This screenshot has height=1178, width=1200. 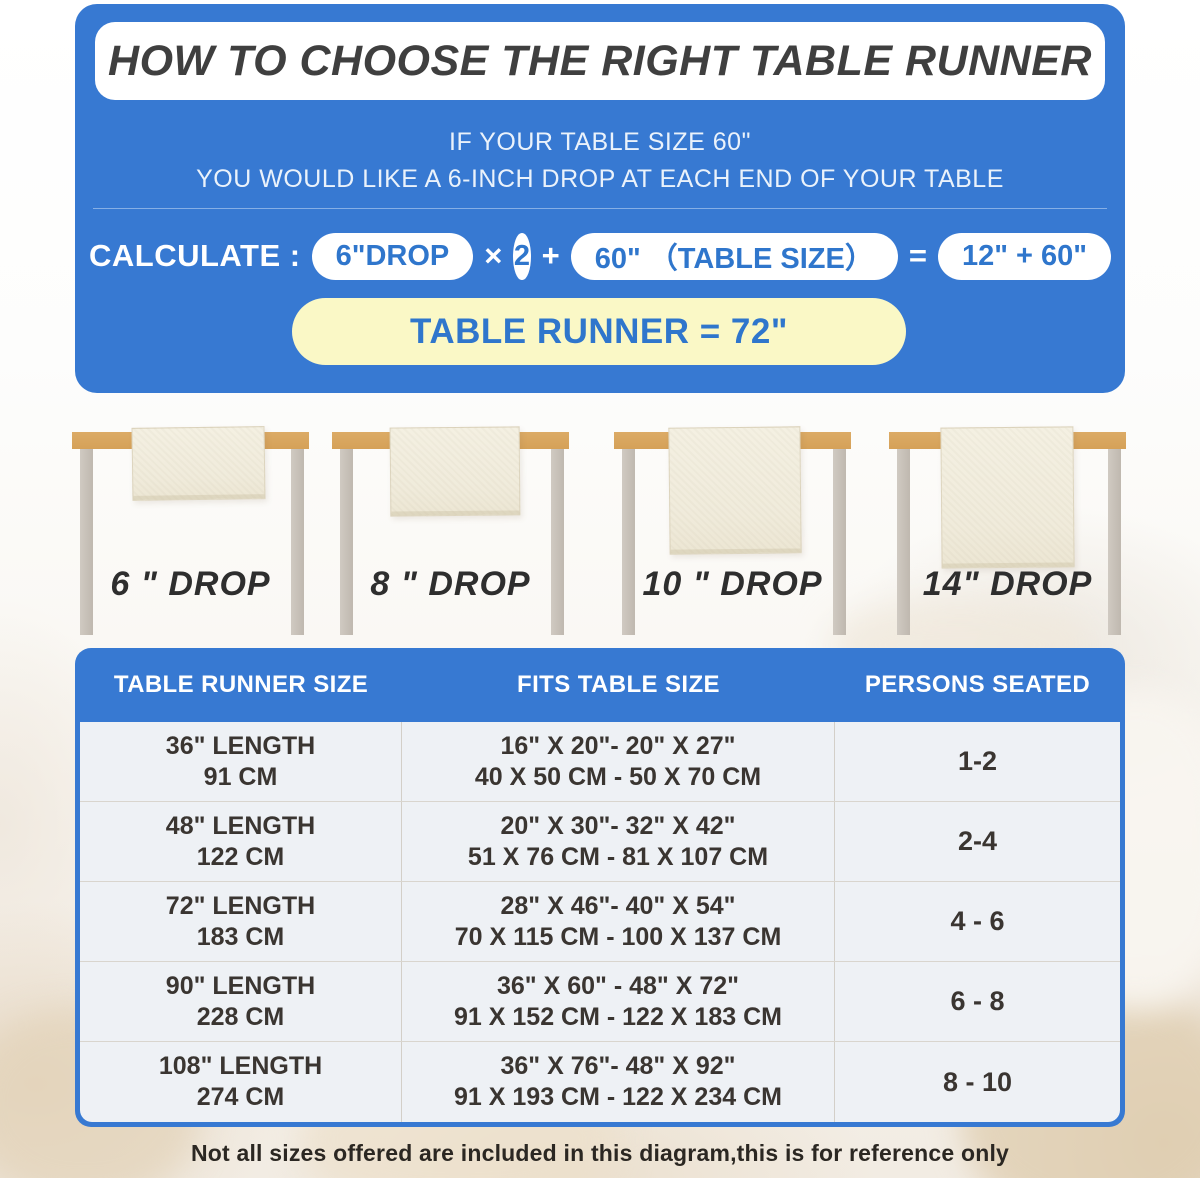 I want to click on calc-label: CALCULATE :, so click(x=195, y=255).